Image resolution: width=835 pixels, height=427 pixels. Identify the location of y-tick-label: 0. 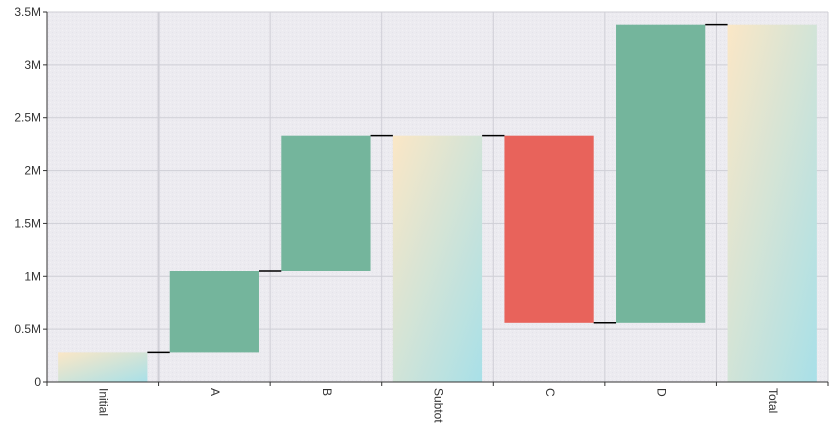
(37, 382).